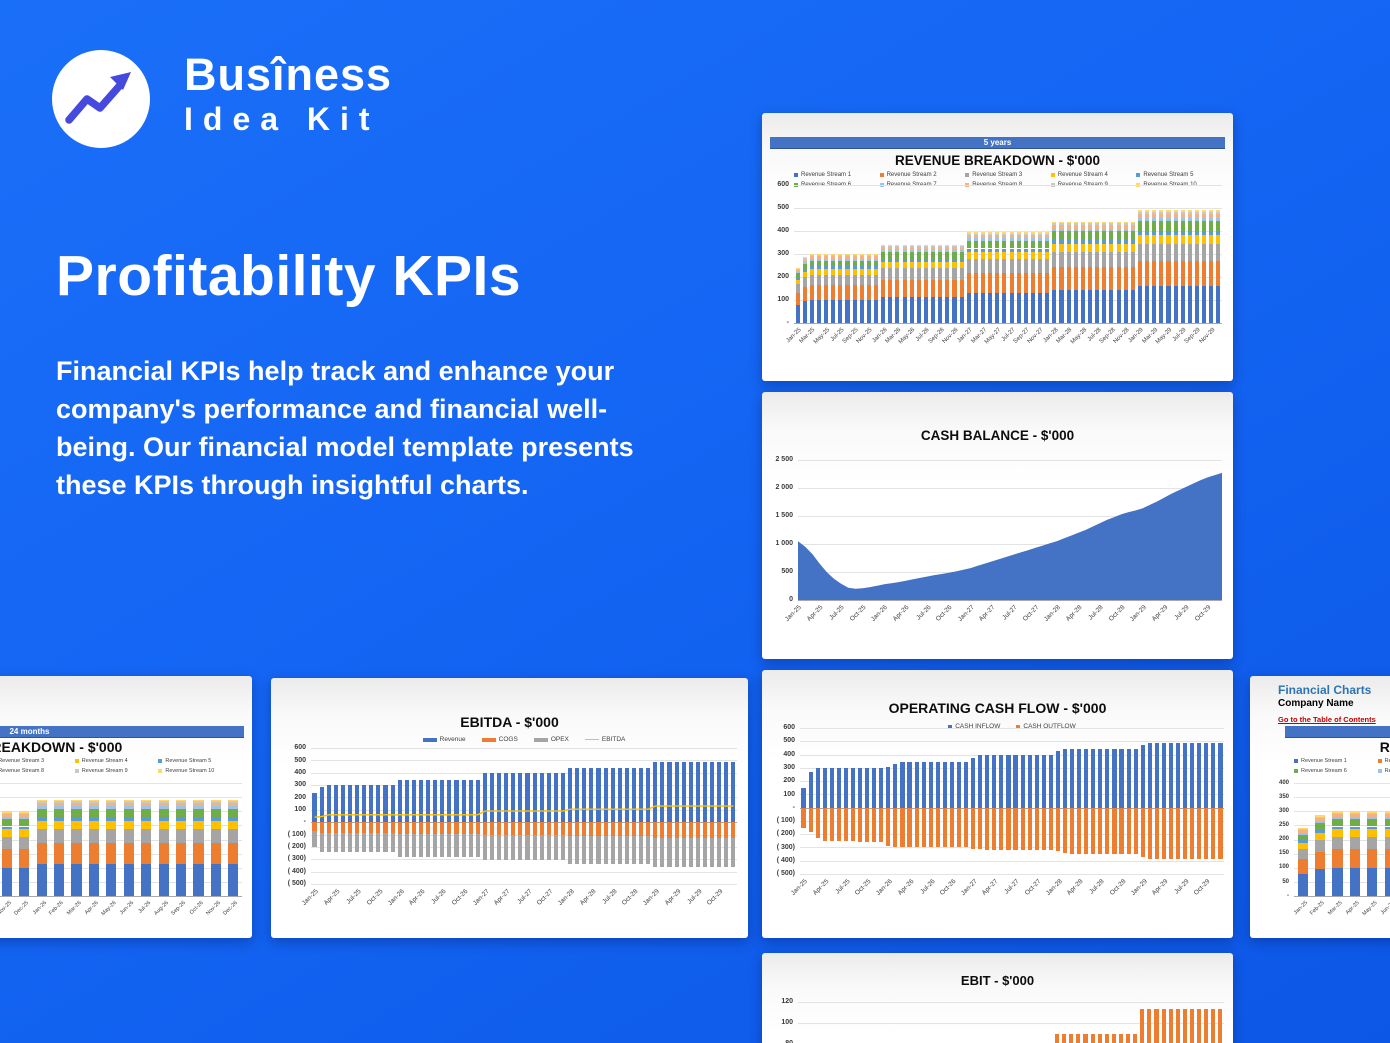 This screenshot has width=1390, height=1043. I want to click on x-tick-text: Apr-25, so click(821, 887).